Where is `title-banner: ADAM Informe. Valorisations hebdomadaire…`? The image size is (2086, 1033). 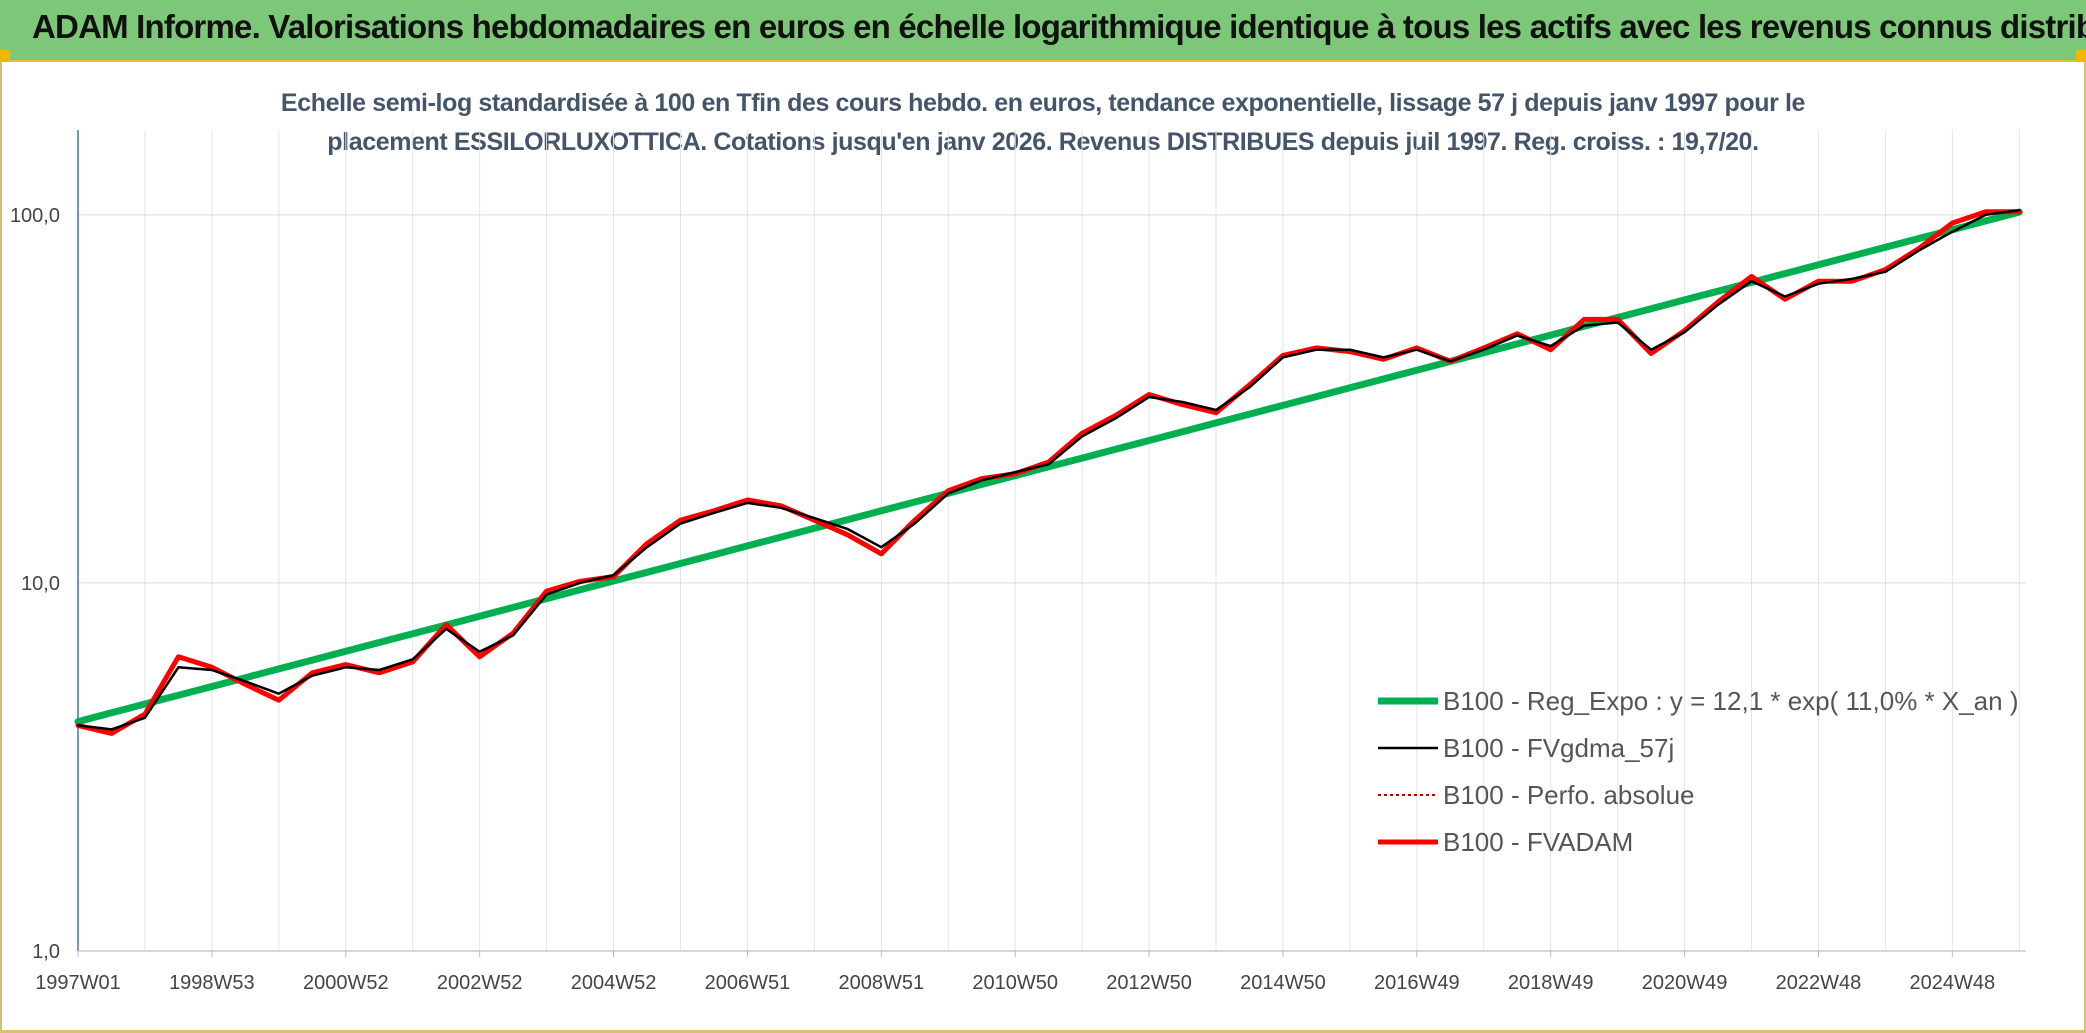
title-banner: ADAM Informe. Valorisations hebdomadaire… is located at coordinates (1043, 31).